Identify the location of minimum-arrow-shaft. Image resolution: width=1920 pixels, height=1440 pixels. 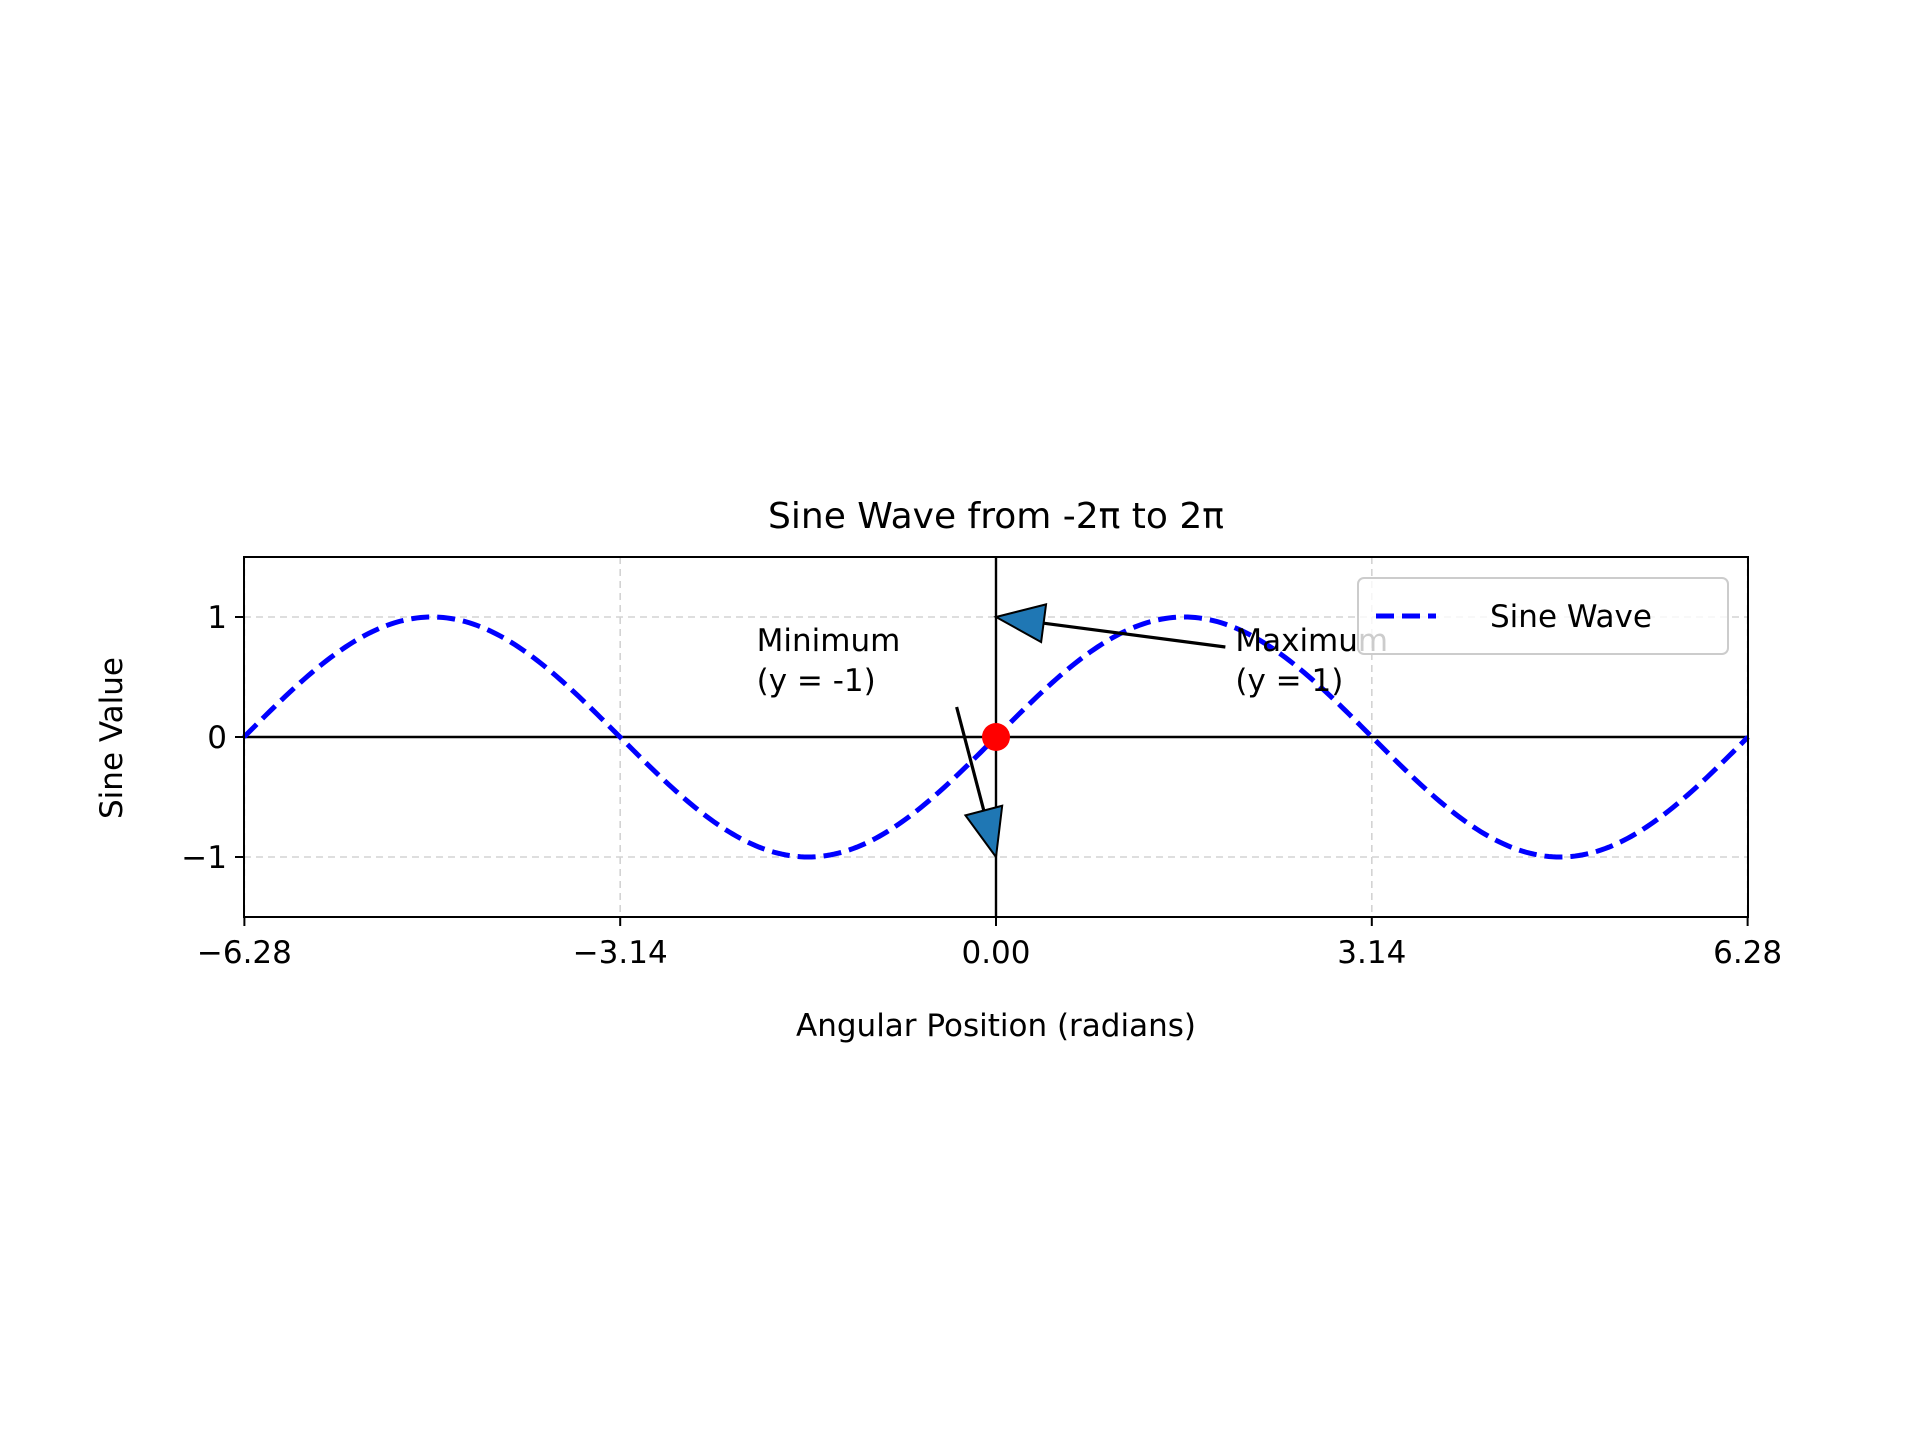
(970, 758).